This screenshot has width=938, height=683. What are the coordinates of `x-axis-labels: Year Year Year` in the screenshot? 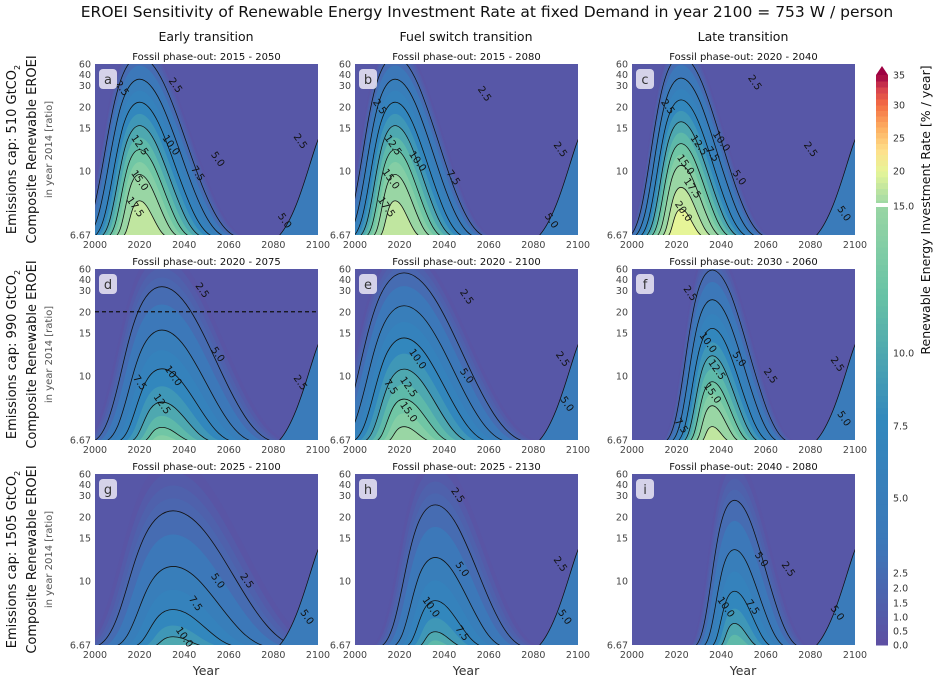 It's located at (474, 670).